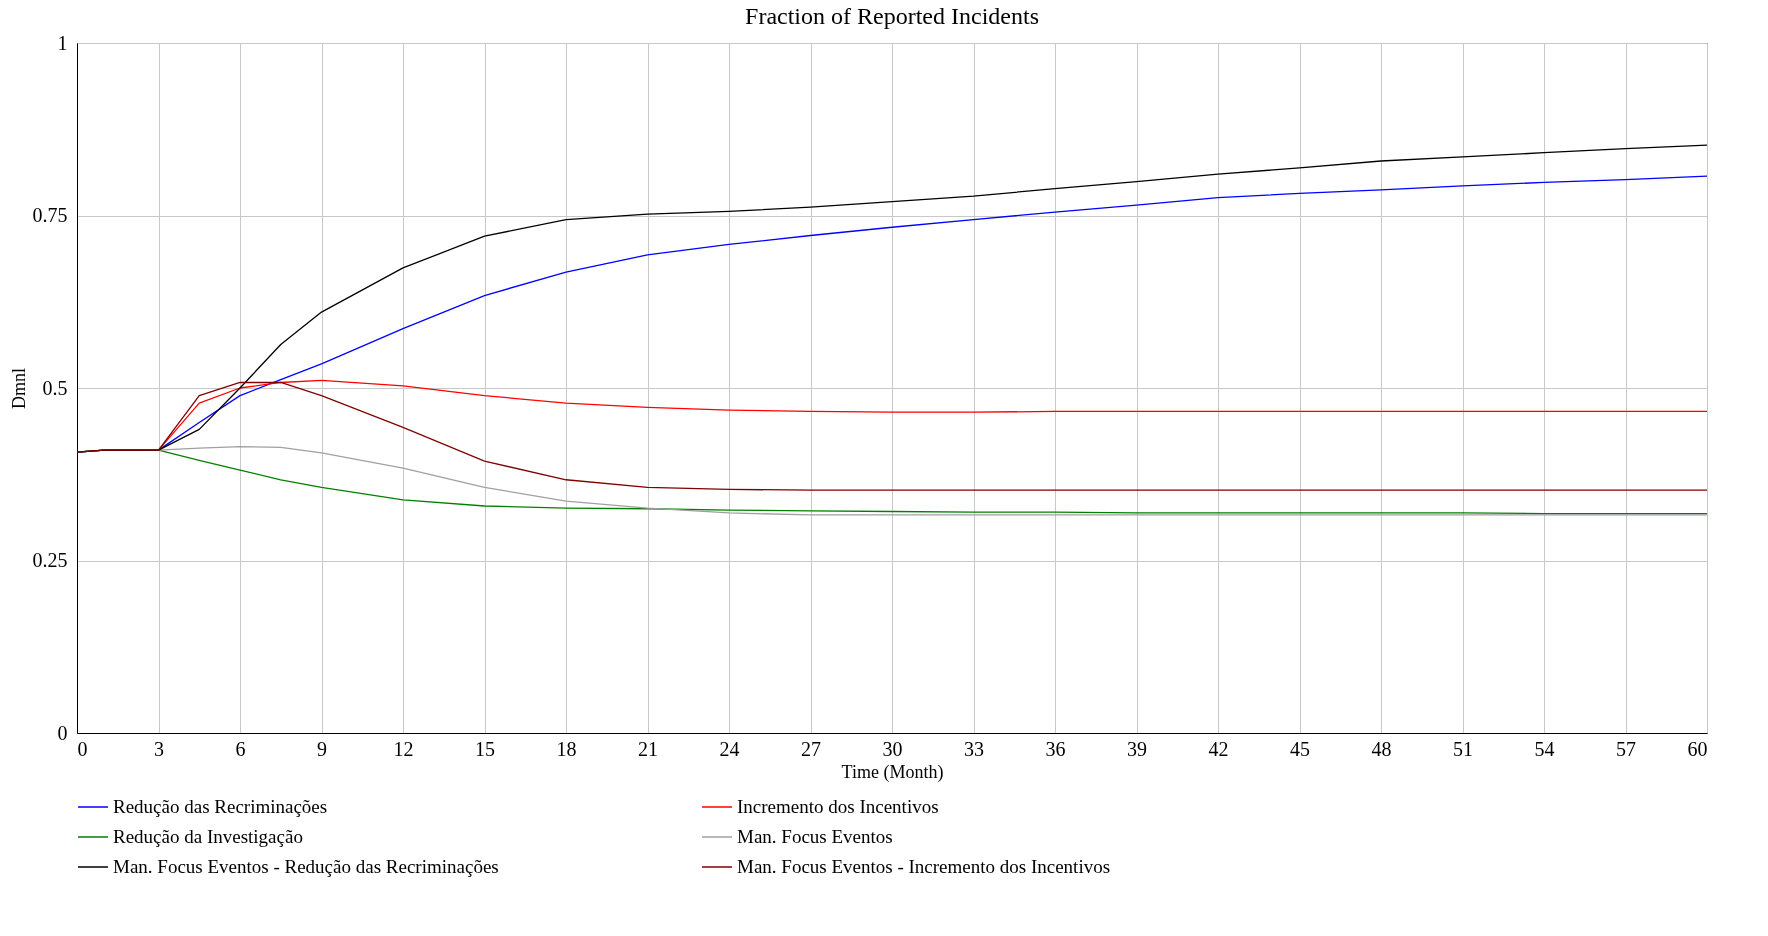  What do you see at coordinates (62, 732) in the screenshot?
I see `y-tick-label: 0` at bounding box center [62, 732].